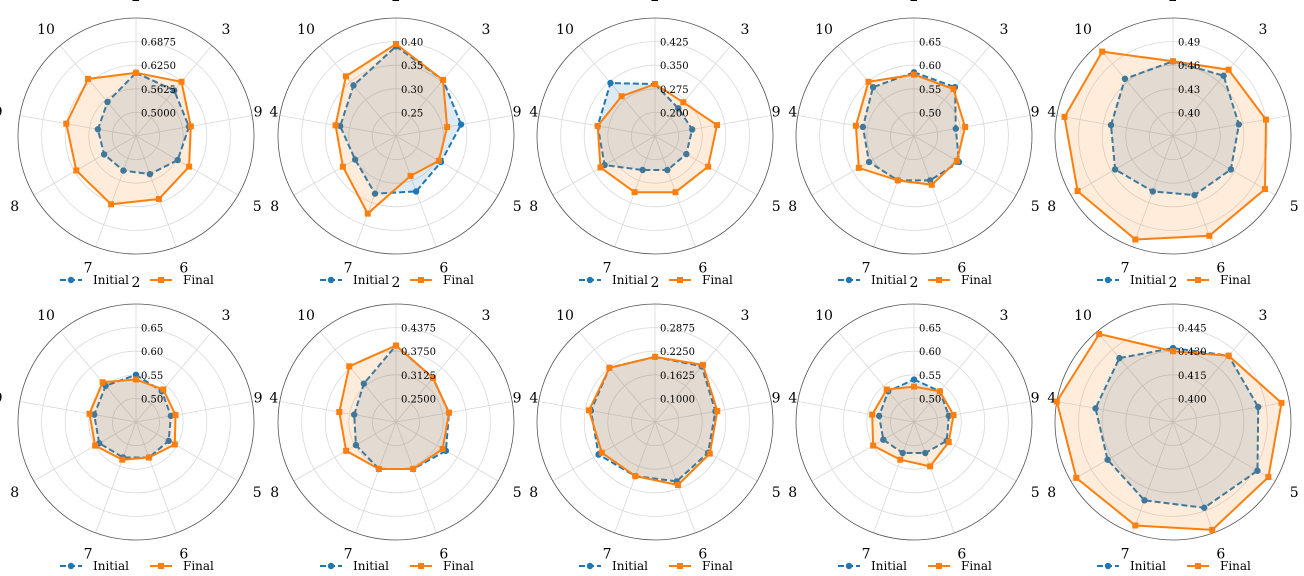 This screenshot has height=576, width=1304. Describe the element at coordinates (152, 352) in the screenshot. I see `r-tick-label: 0.60` at that location.